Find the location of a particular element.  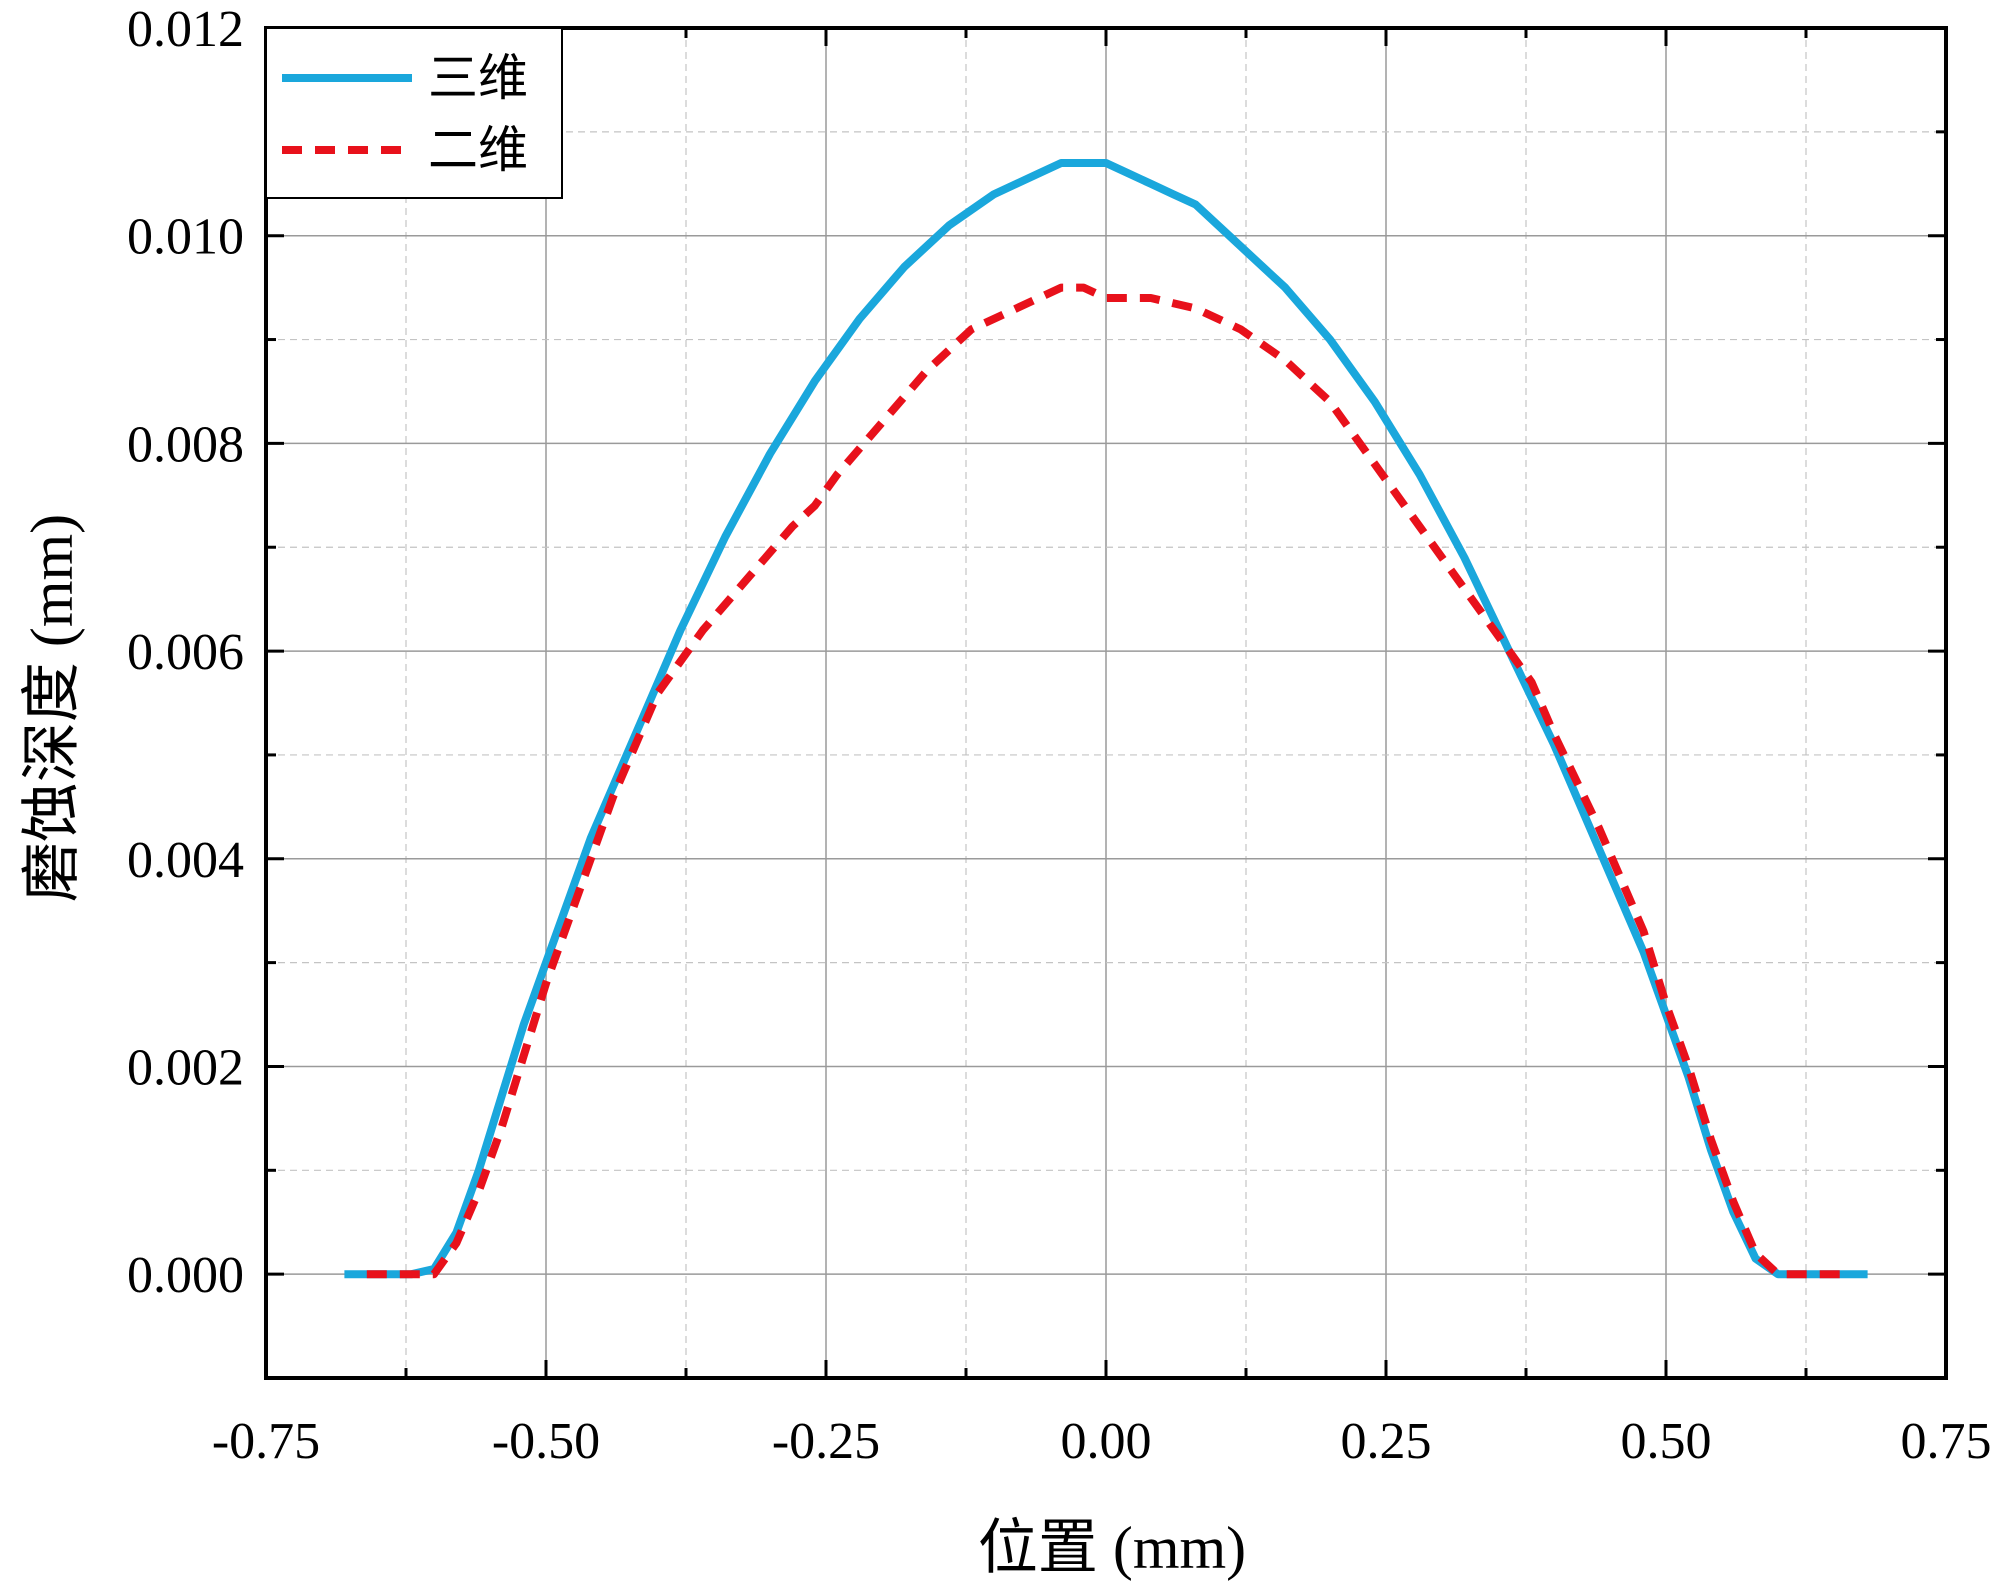

x-tick-label: 0.75 is located at coordinates (1946, 1441).